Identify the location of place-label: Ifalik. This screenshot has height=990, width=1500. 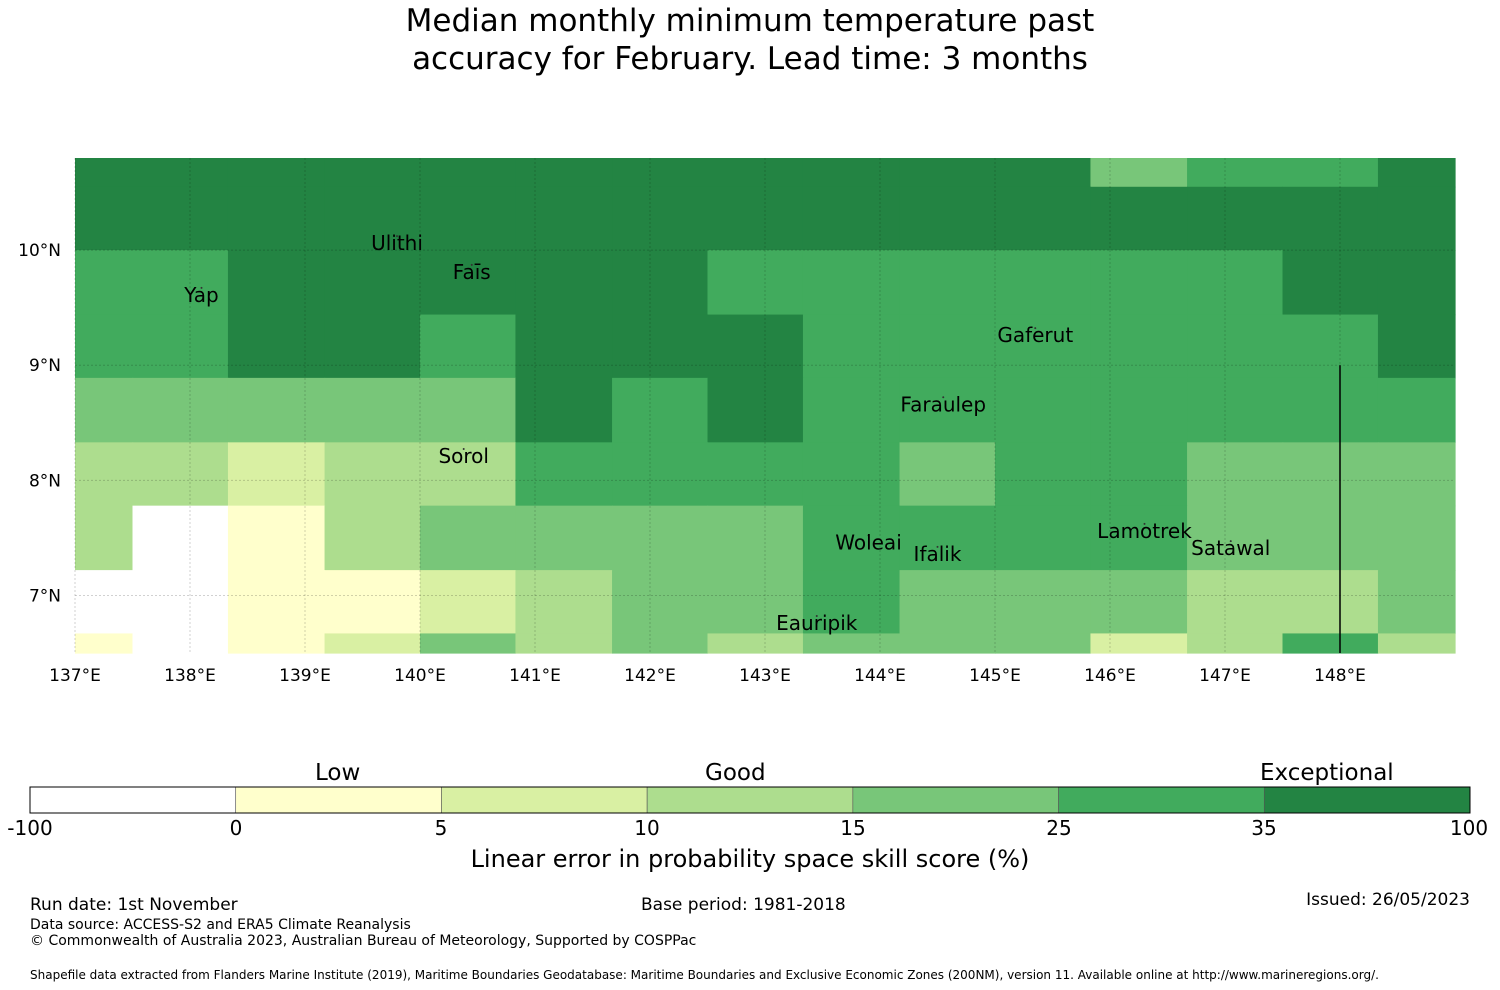
(938, 554).